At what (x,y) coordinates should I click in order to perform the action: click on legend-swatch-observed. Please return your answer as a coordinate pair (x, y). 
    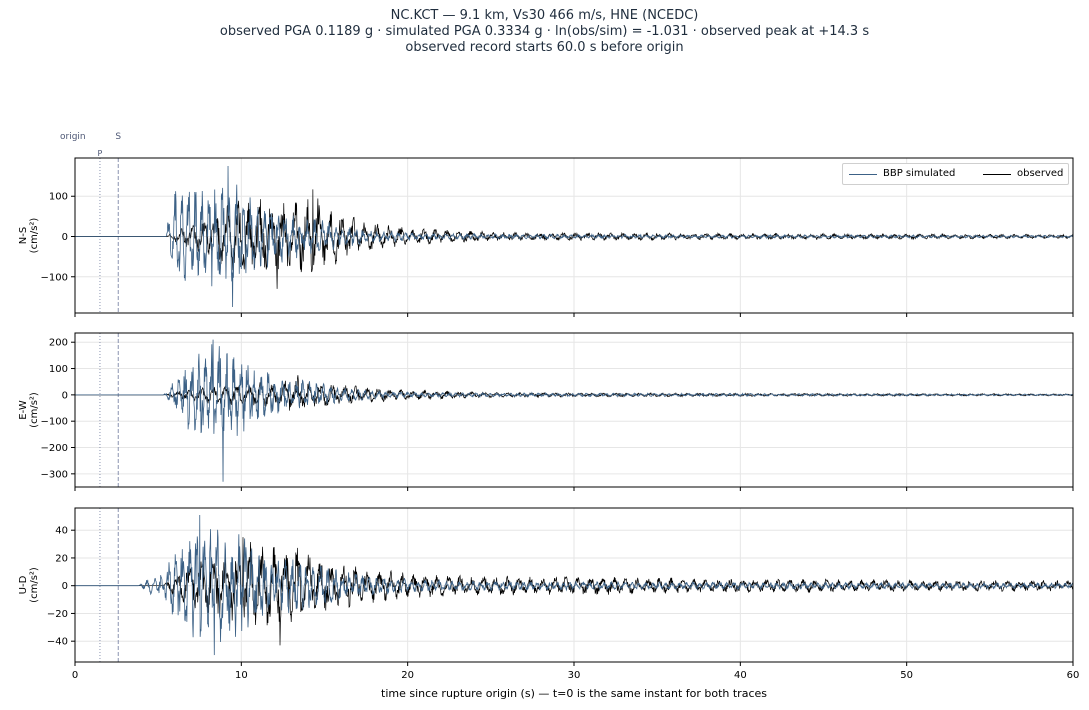
    Looking at the image, I should click on (997, 174).